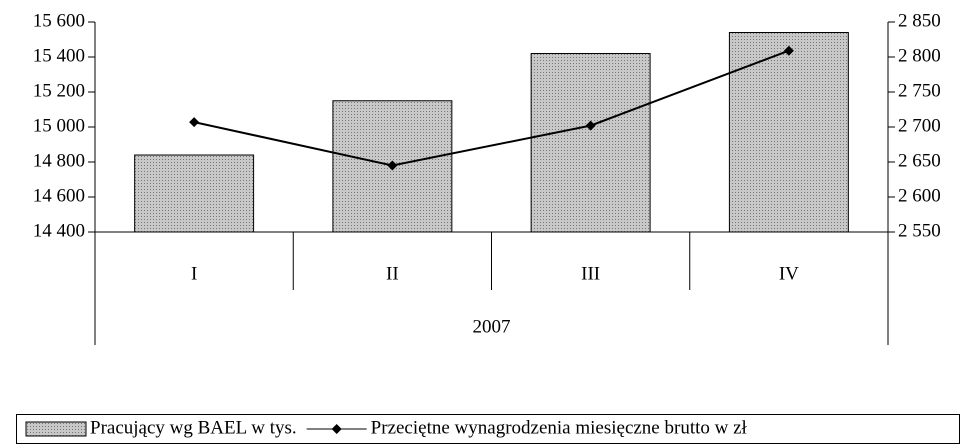 The height and width of the screenshot is (444, 964). Describe the element at coordinates (919, 125) in the screenshot. I see `y2-tick-label: 2 700` at that location.